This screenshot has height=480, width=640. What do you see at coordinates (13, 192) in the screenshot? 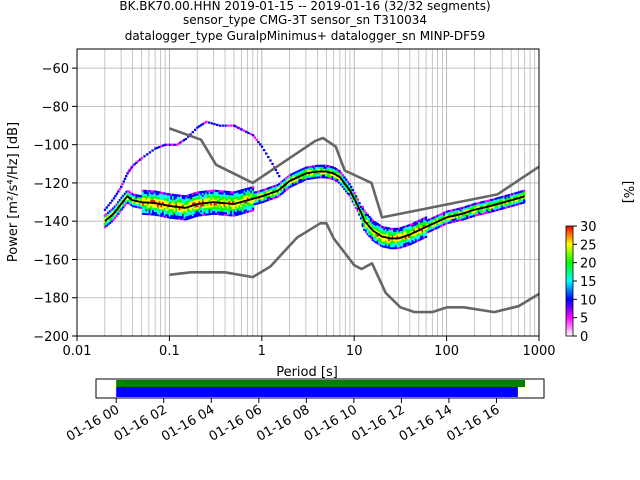
I see `y-axis-label: Power [m²/s⁴/Hz] [dB]` at bounding box center [13, 192].